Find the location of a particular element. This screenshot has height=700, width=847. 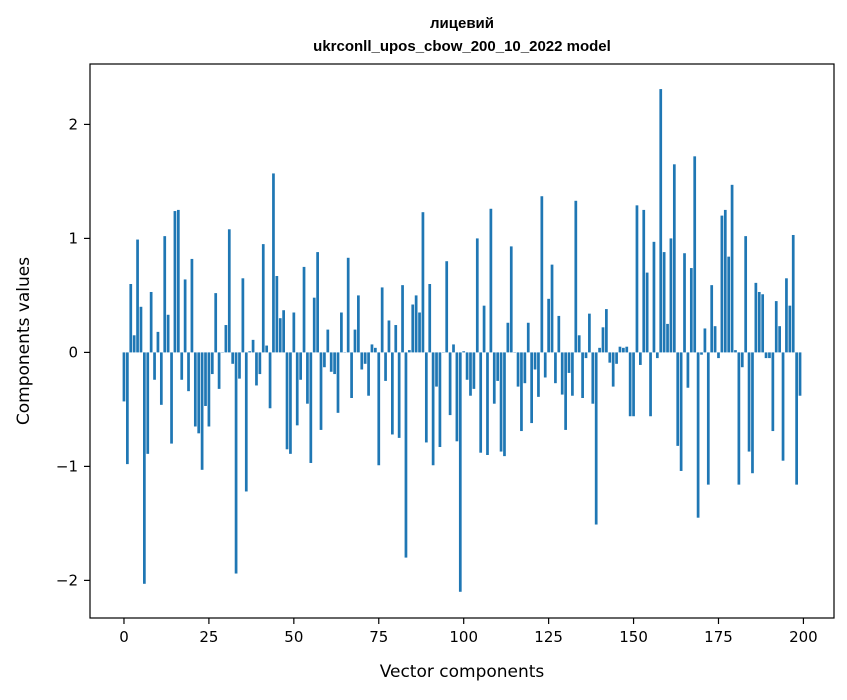

x-tick-label: 50 is located at coordinates (293, 637).